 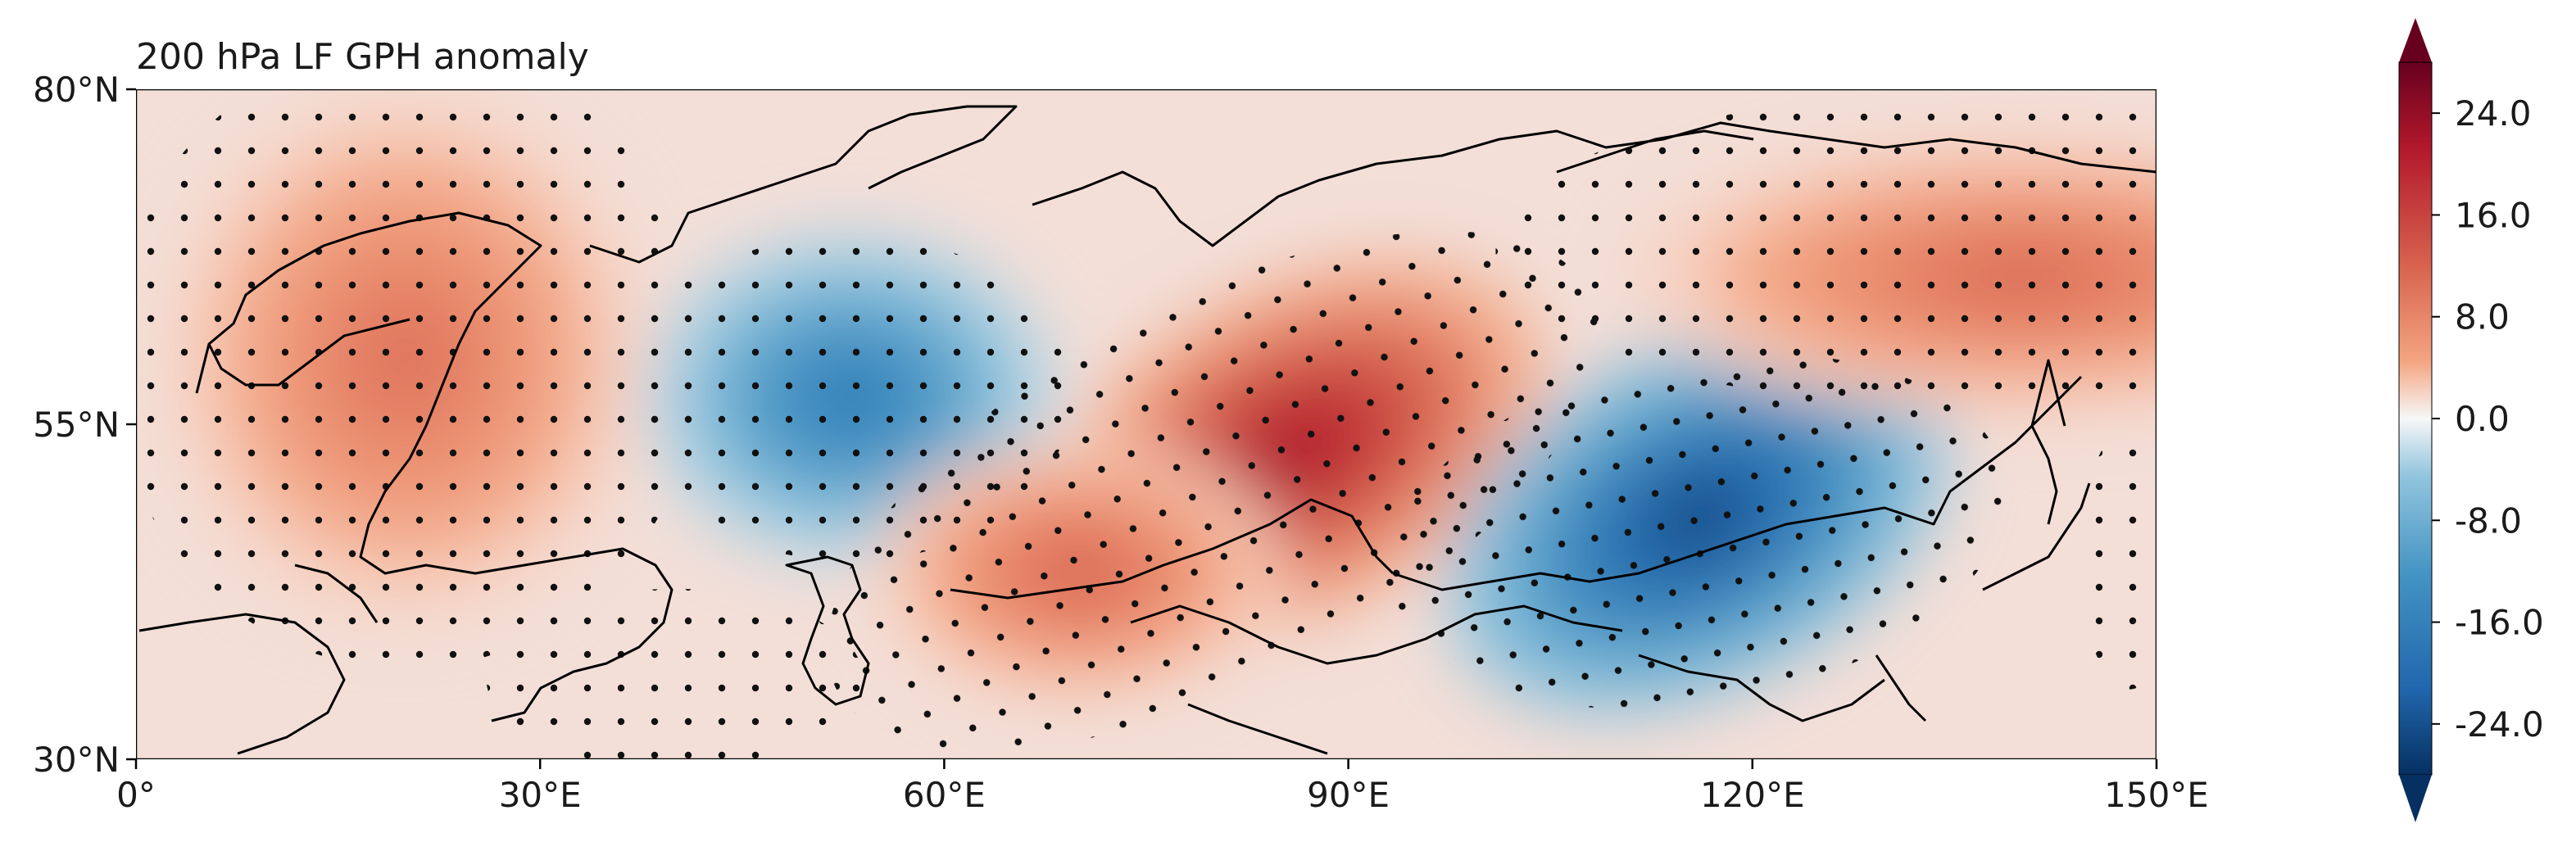 I want to click on y-tick-label: 30°N, so click(x=76, y=760).